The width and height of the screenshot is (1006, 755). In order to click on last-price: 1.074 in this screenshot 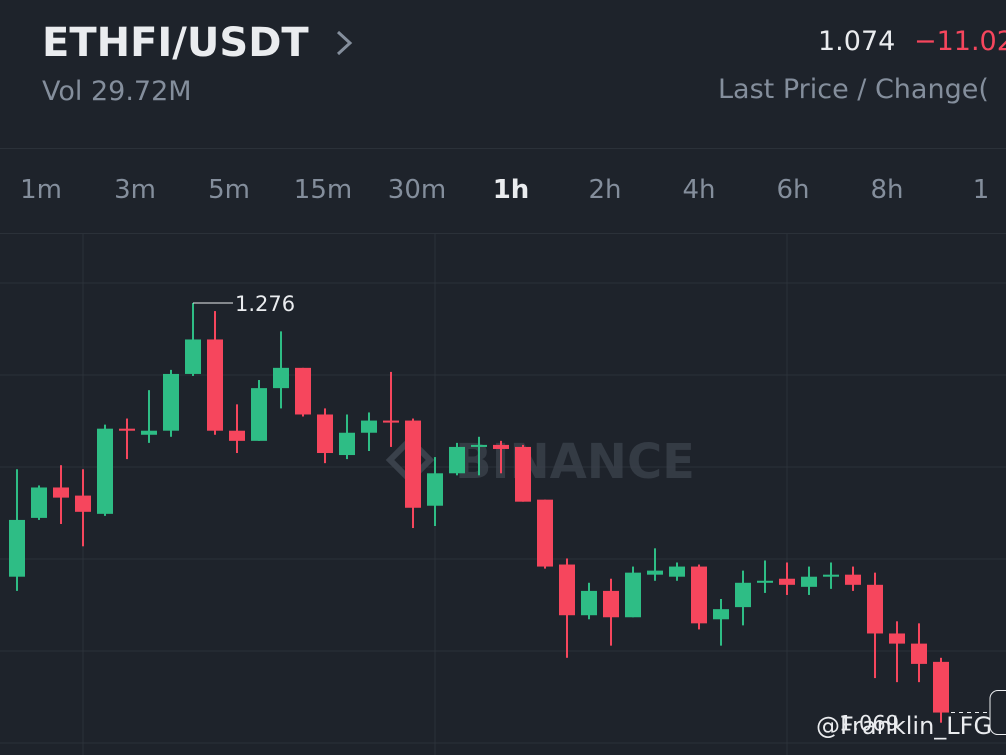, I will do `click(857, 41)`.